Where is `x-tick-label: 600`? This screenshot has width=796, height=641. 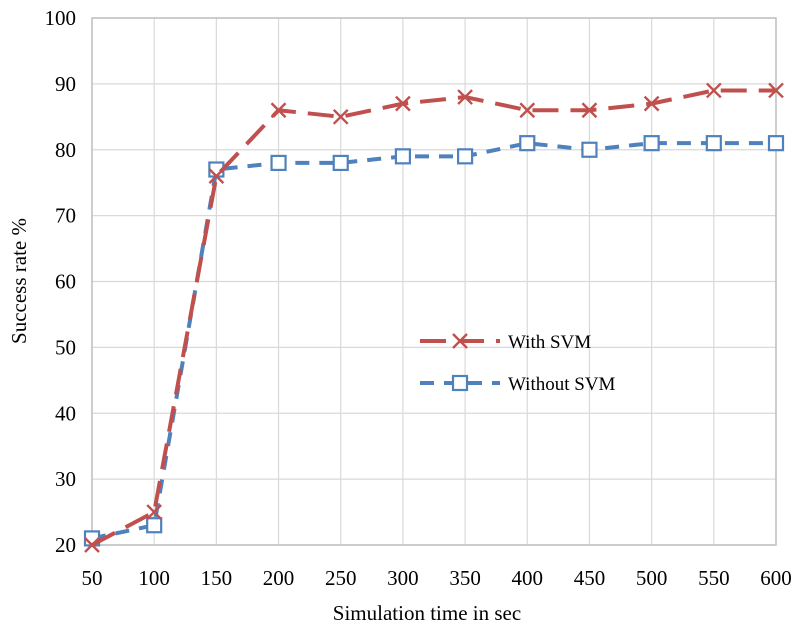 x-tick-label: 600 is located at coordinates (776, 578).